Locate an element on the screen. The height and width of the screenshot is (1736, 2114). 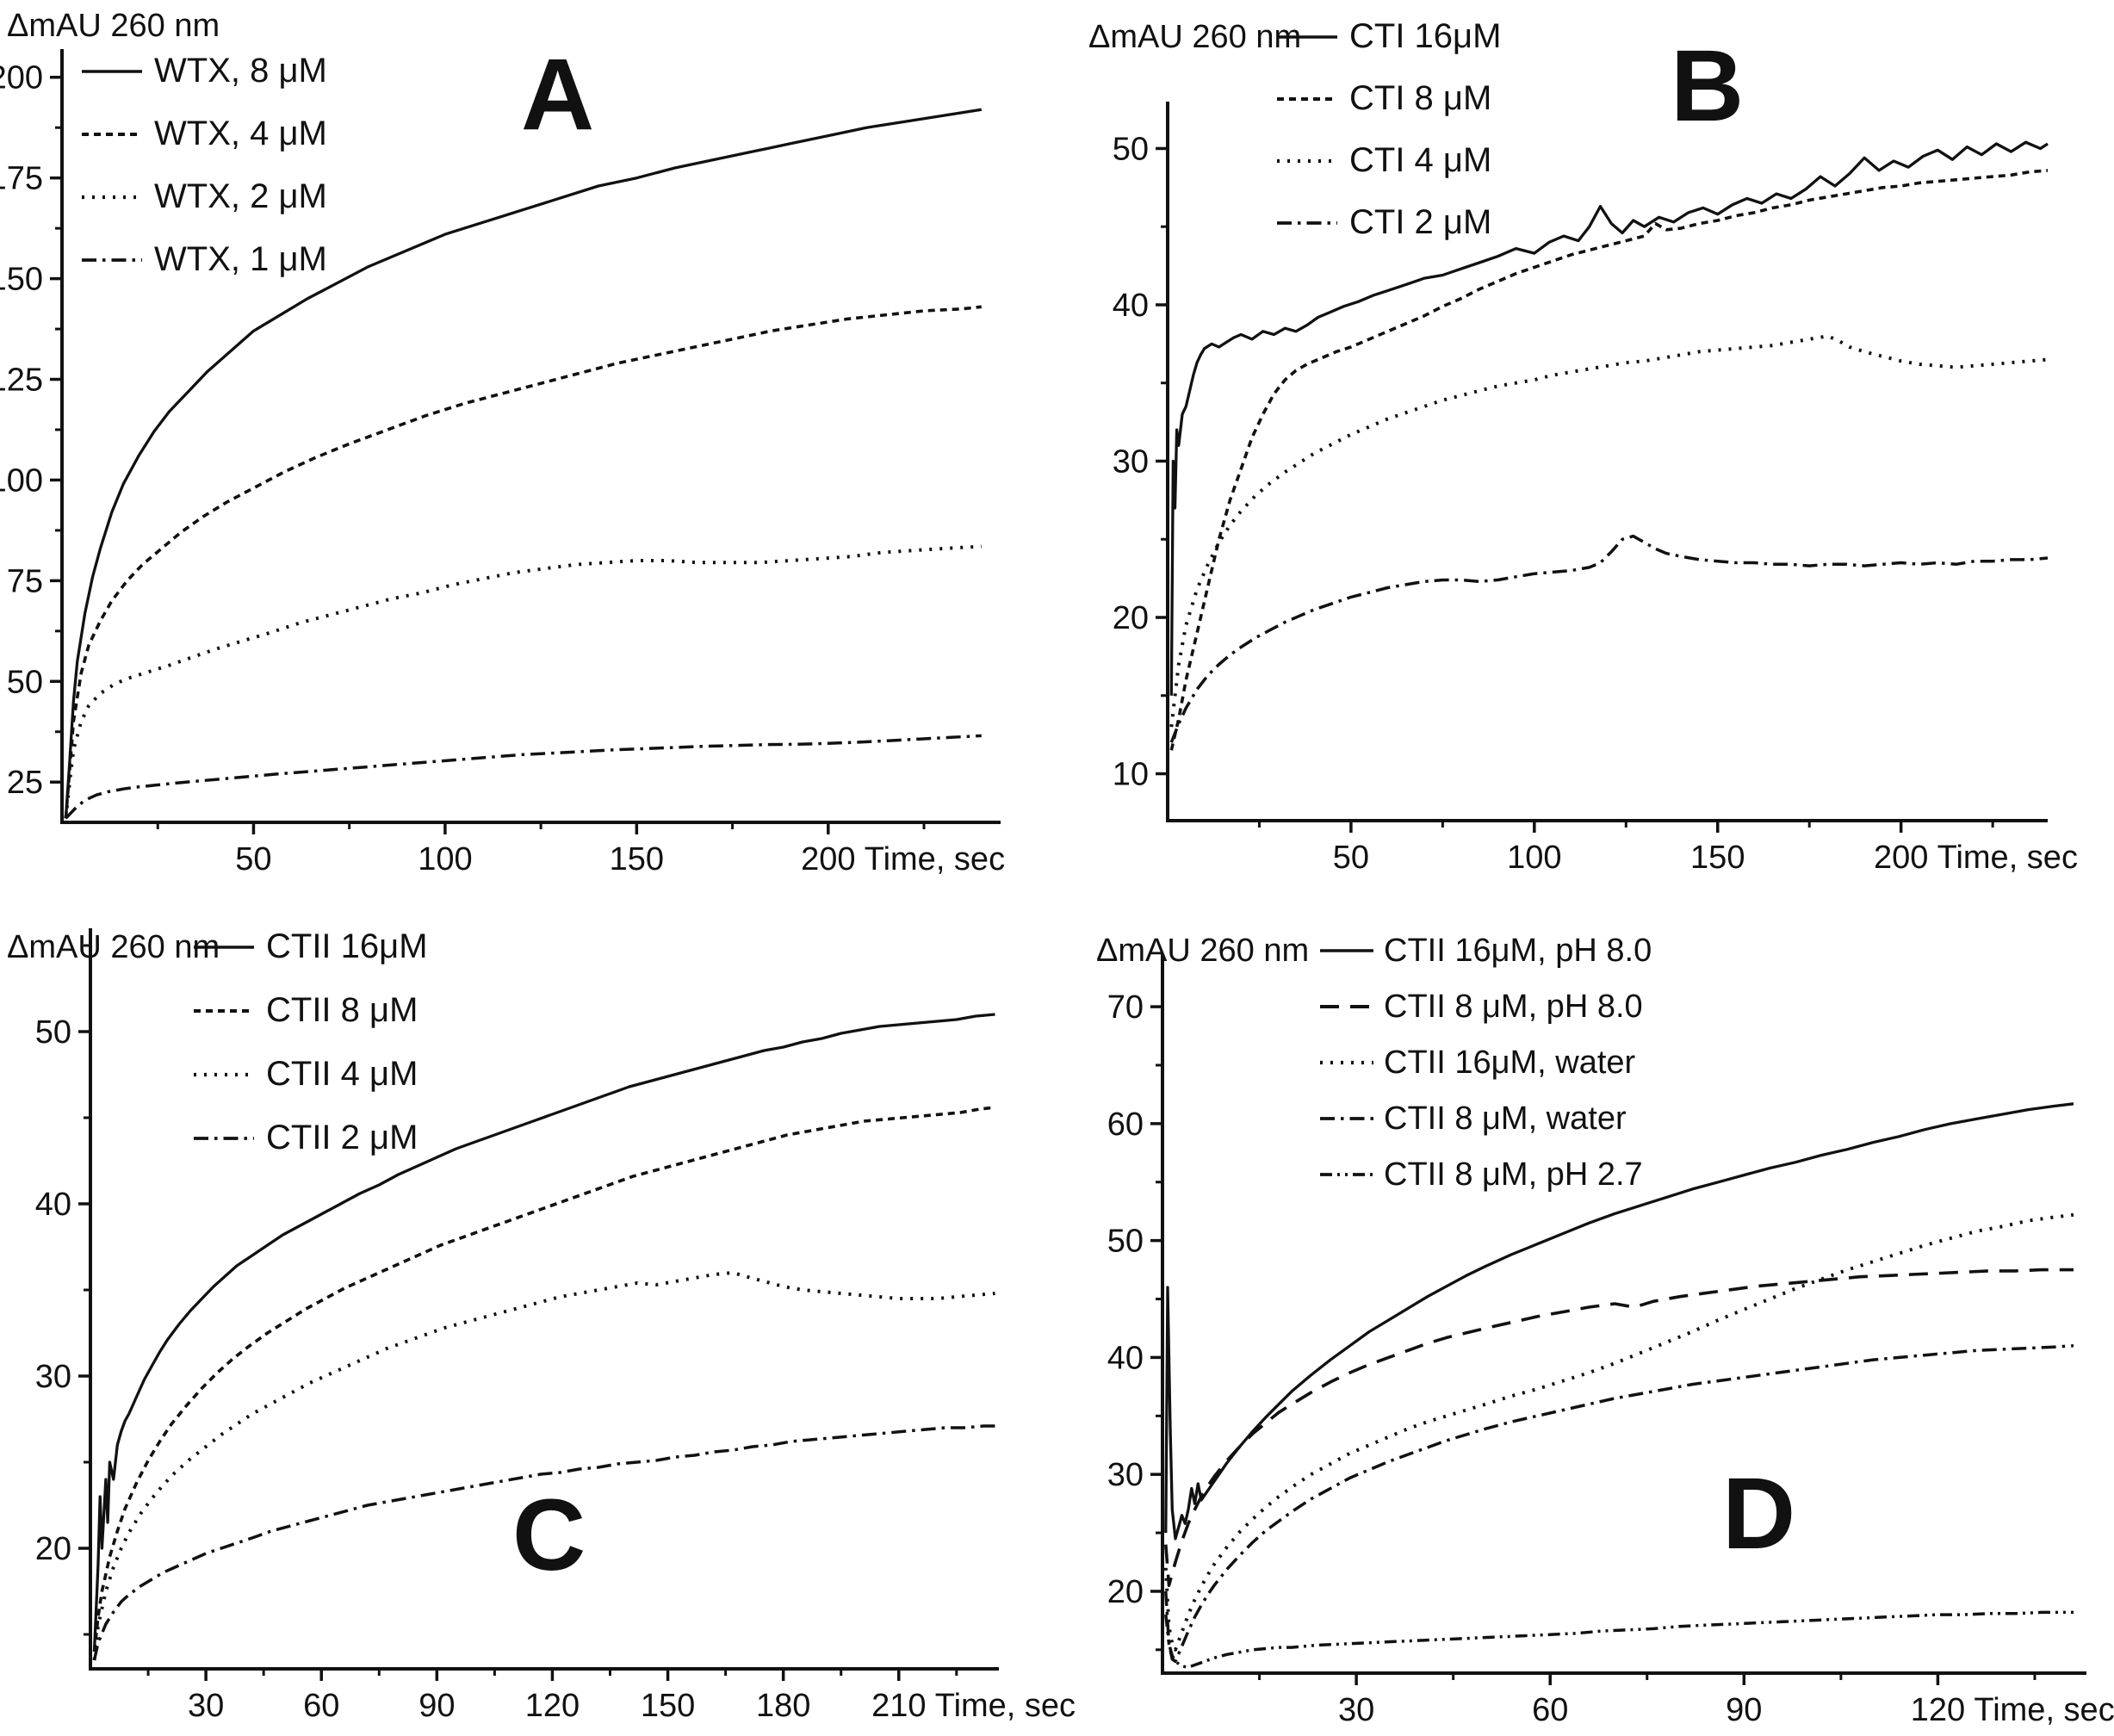
legend-label: WTX, 8 μM is located at coordinates (241, 71).